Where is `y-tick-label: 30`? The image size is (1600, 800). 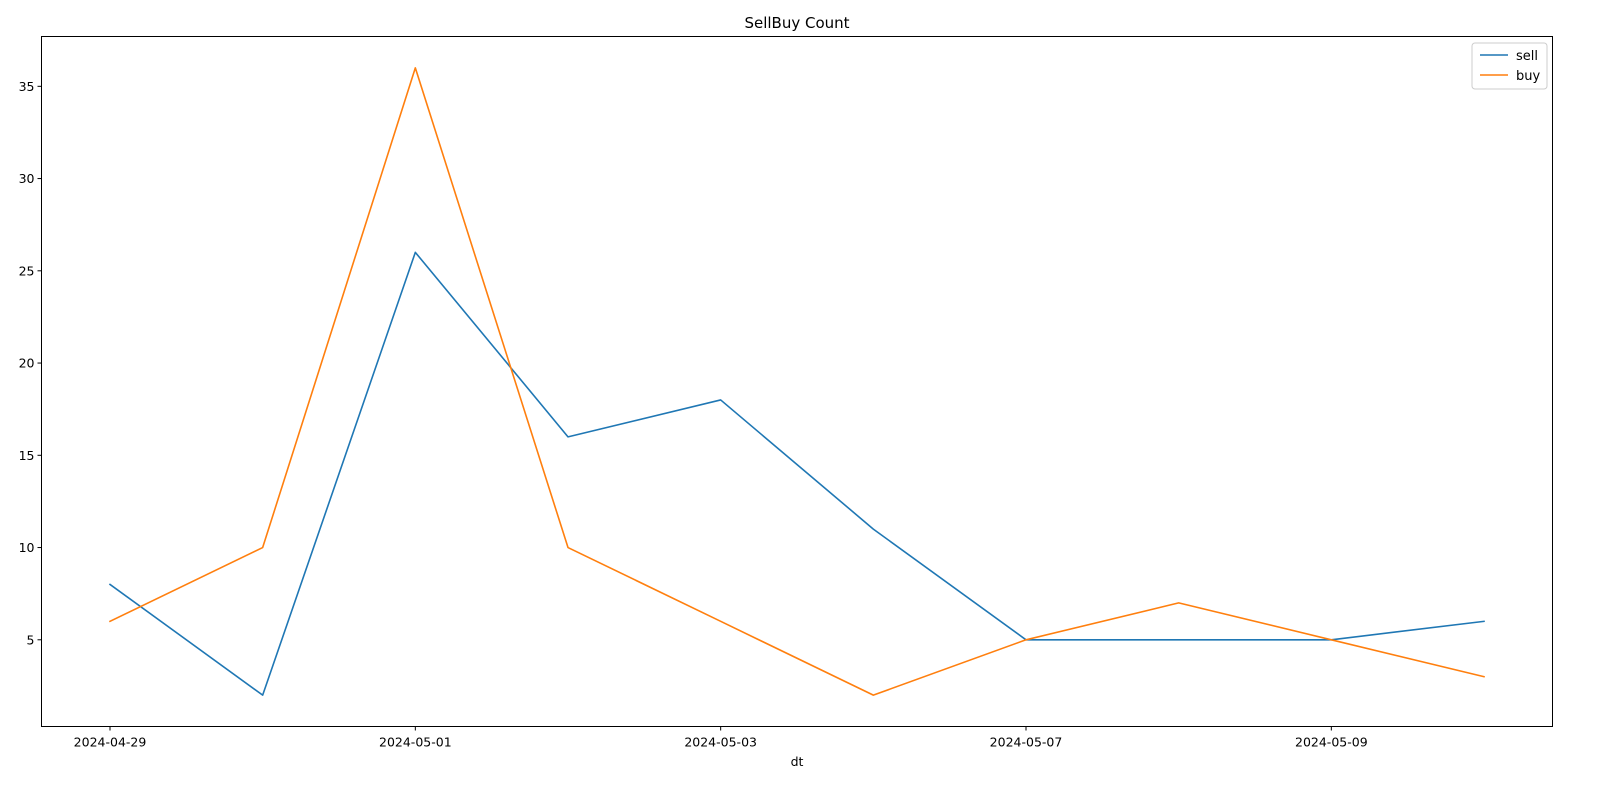
y-tick-label: 30 is located at coordinates (27, 178).